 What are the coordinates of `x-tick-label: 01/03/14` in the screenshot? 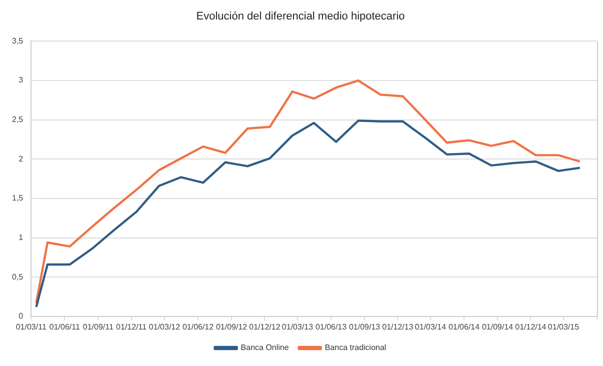 It's located at (430, 327).